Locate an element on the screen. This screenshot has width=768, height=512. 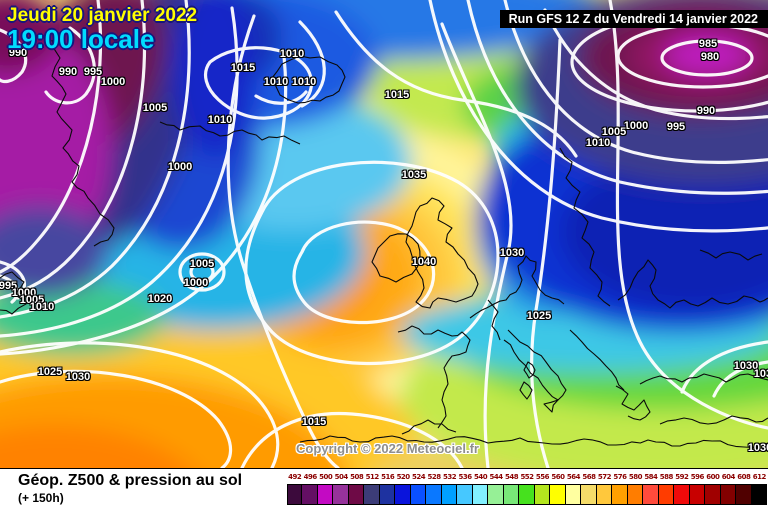
scale-cell: 572 is located at coordinates (604, 488).